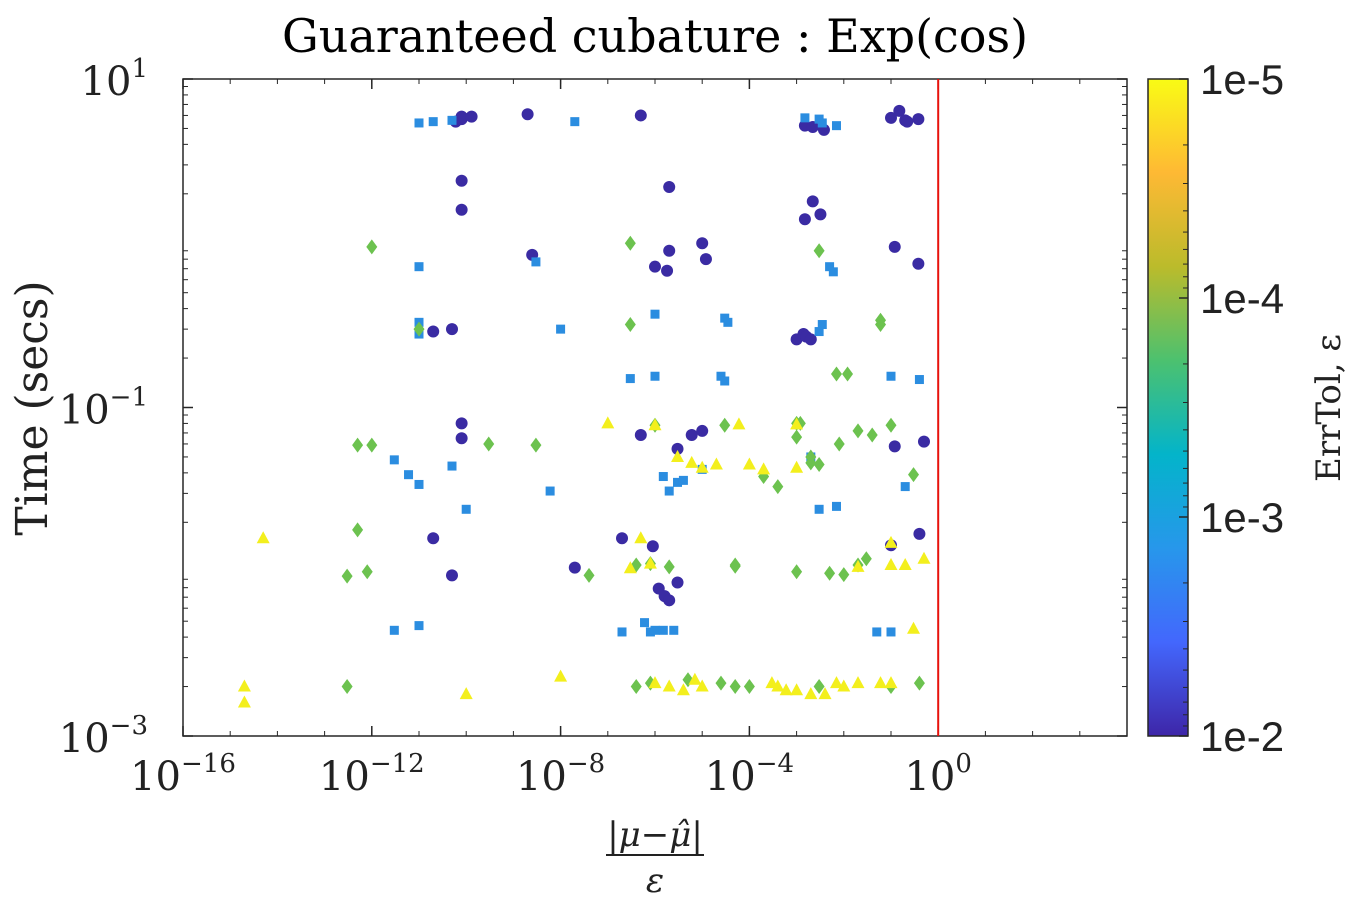 The width and height of the screenshot is (1350, 900). Describe the element at coordinates (114, 79) in the screenshot. I see `y-tick-label: 101` at that location.